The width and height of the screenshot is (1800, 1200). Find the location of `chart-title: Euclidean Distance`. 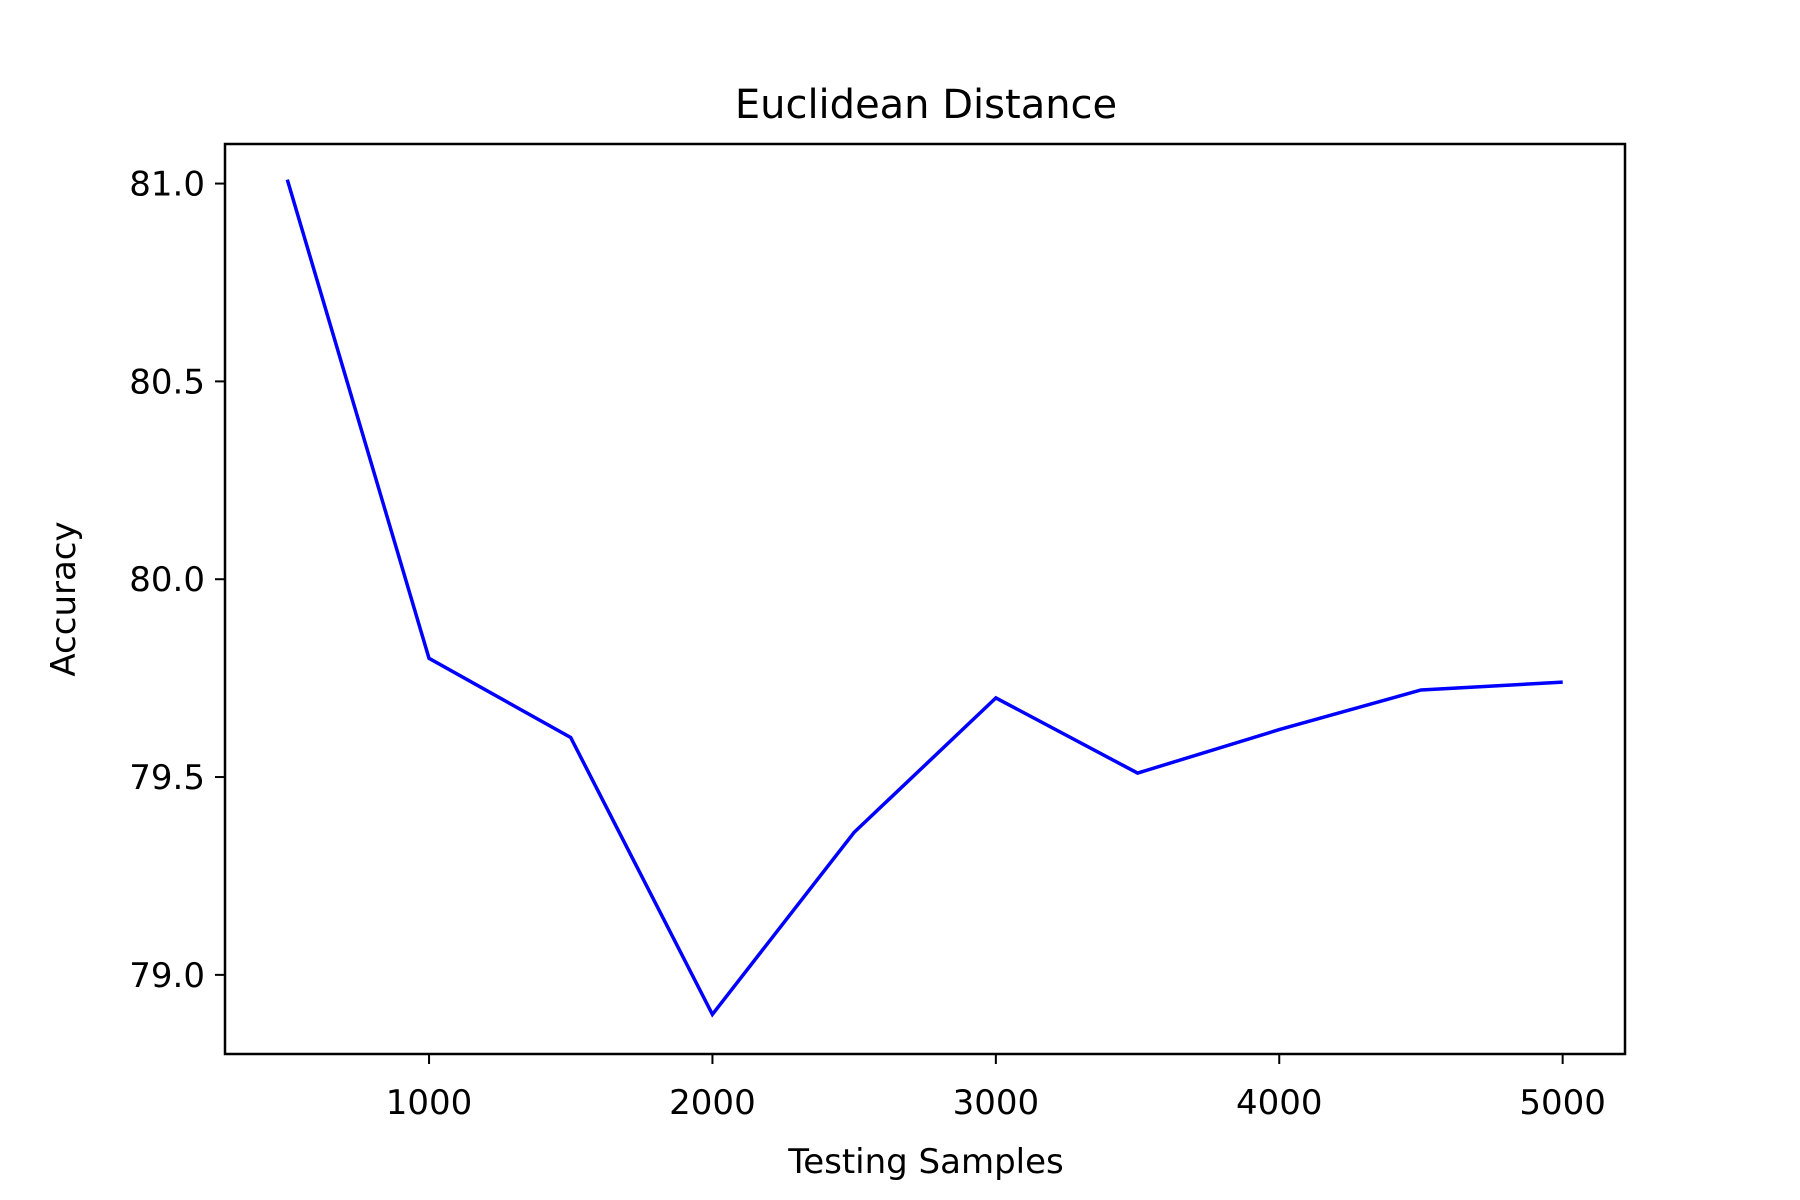

chart-title: Euclidean Distance is located at coordinates (926, 105).